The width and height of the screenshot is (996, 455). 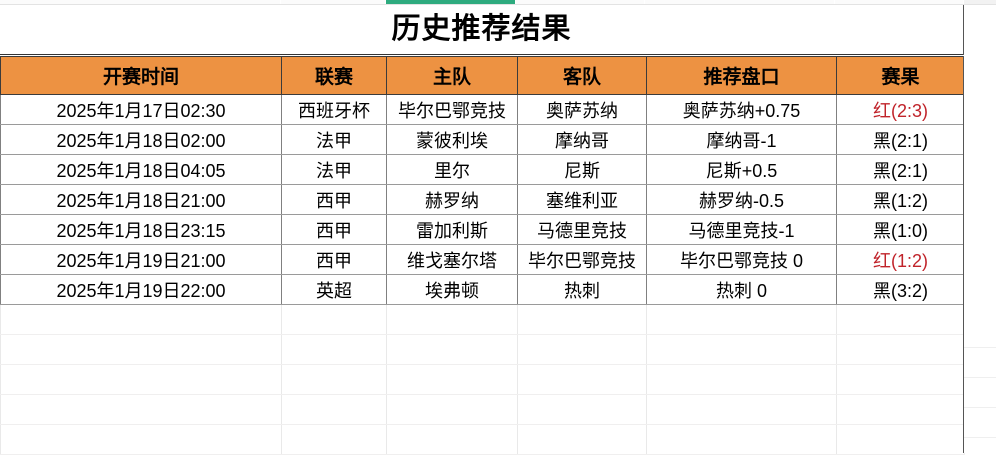 I want to click on cell-time: 2025年1月18日02:00, so click(x=141, y=139).